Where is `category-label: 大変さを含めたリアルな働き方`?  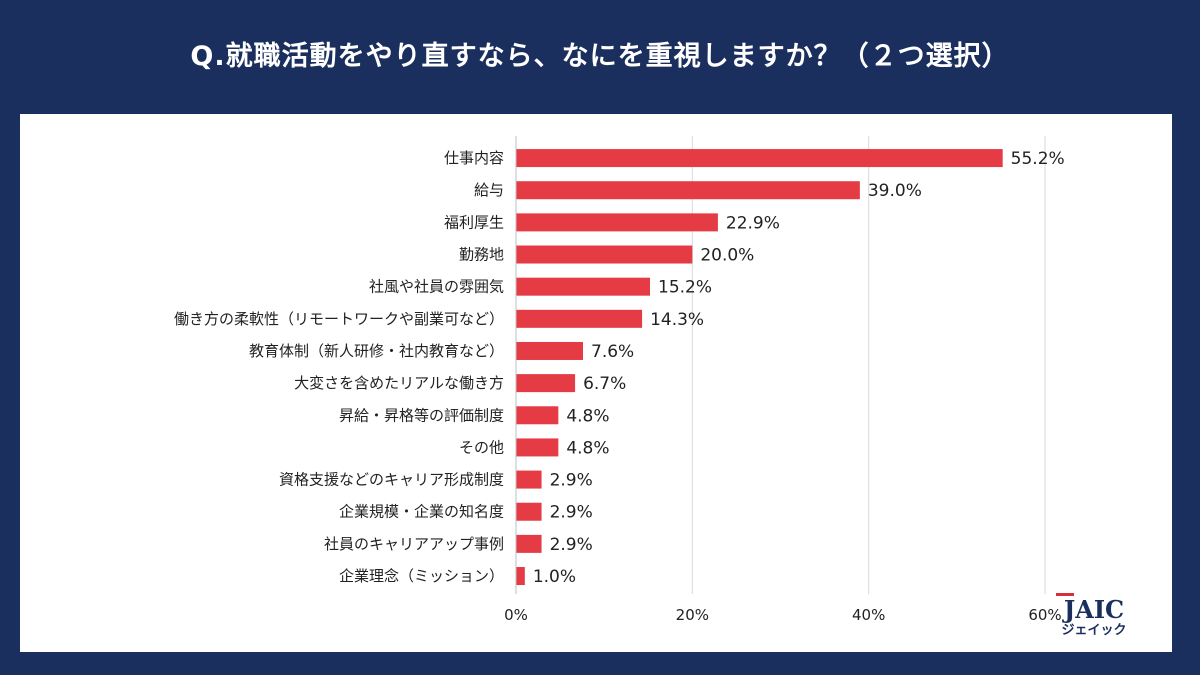
category-label: 大変さを含めたリアルな働き方 is located at coordinates (399, 383).